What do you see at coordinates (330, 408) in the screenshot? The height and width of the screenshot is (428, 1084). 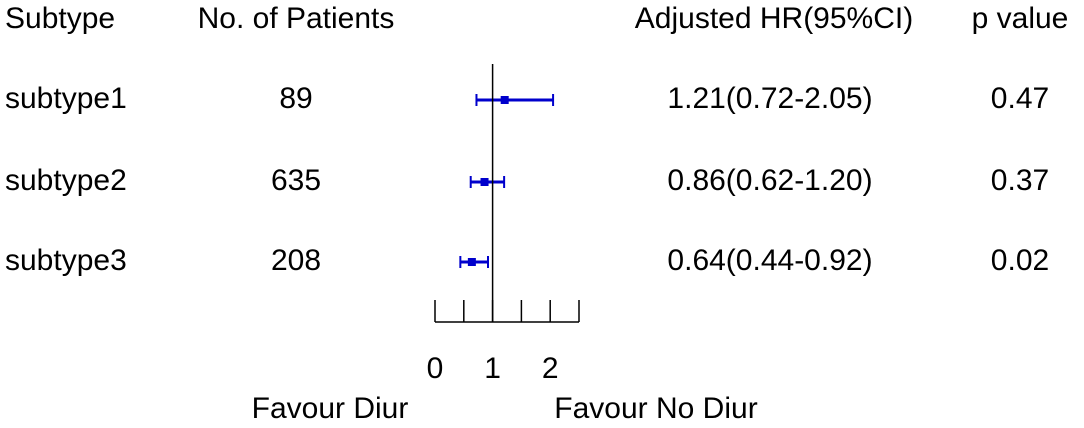 I see `left-label: Favour Diur` at bounding box center [330, 408].